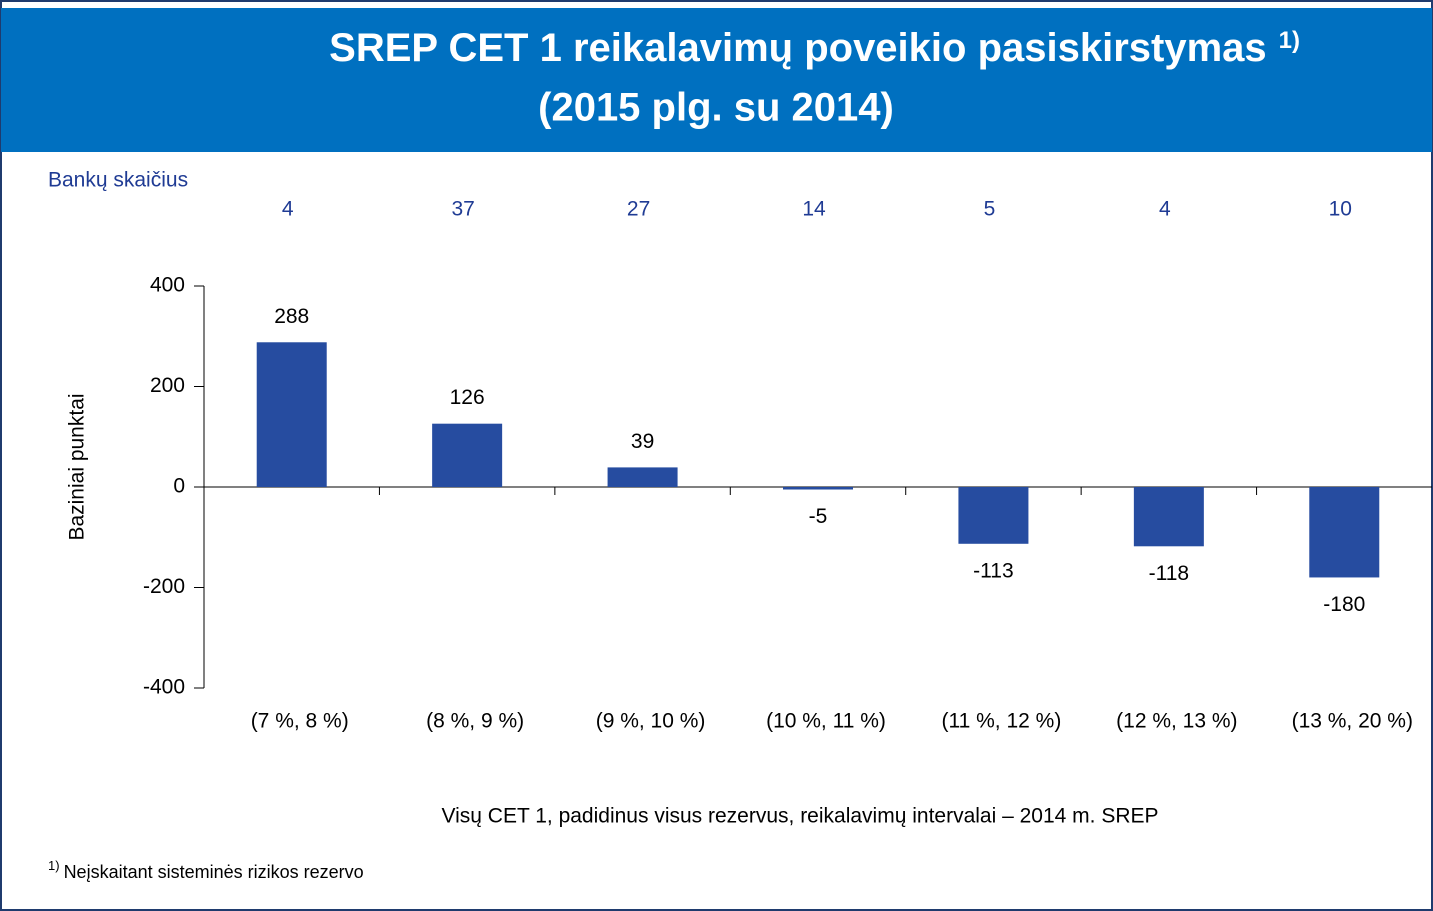 Image resolution: width=1433 pixels, height=911 pixels. Describe the element at coordinates (167, 385) in the screenshot. I see `y-tick-label: 200` at that location.